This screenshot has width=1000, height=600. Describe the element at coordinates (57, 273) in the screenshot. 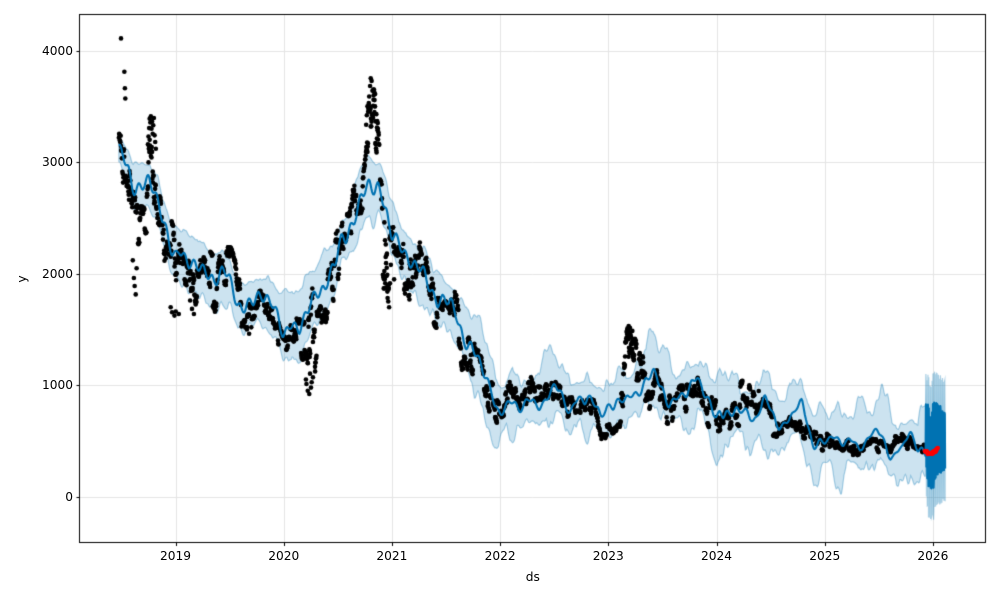

I see `y-tick-label: 2000` at that location.